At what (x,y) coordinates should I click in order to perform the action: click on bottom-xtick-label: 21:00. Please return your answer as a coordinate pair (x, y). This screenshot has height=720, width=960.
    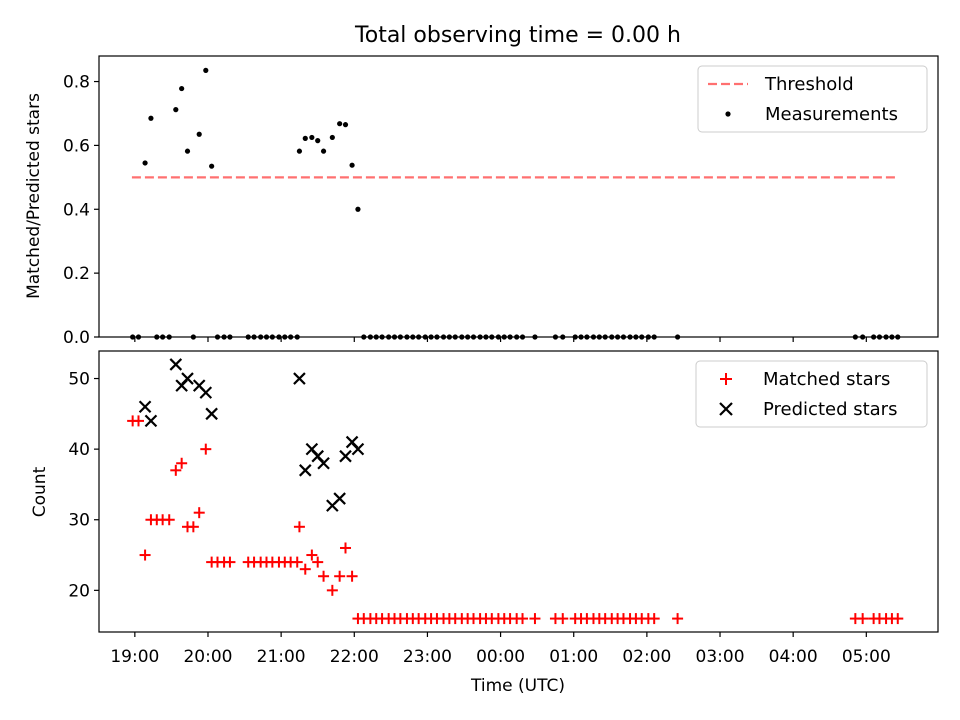
    Looking at the image, I should click on (281, 657).